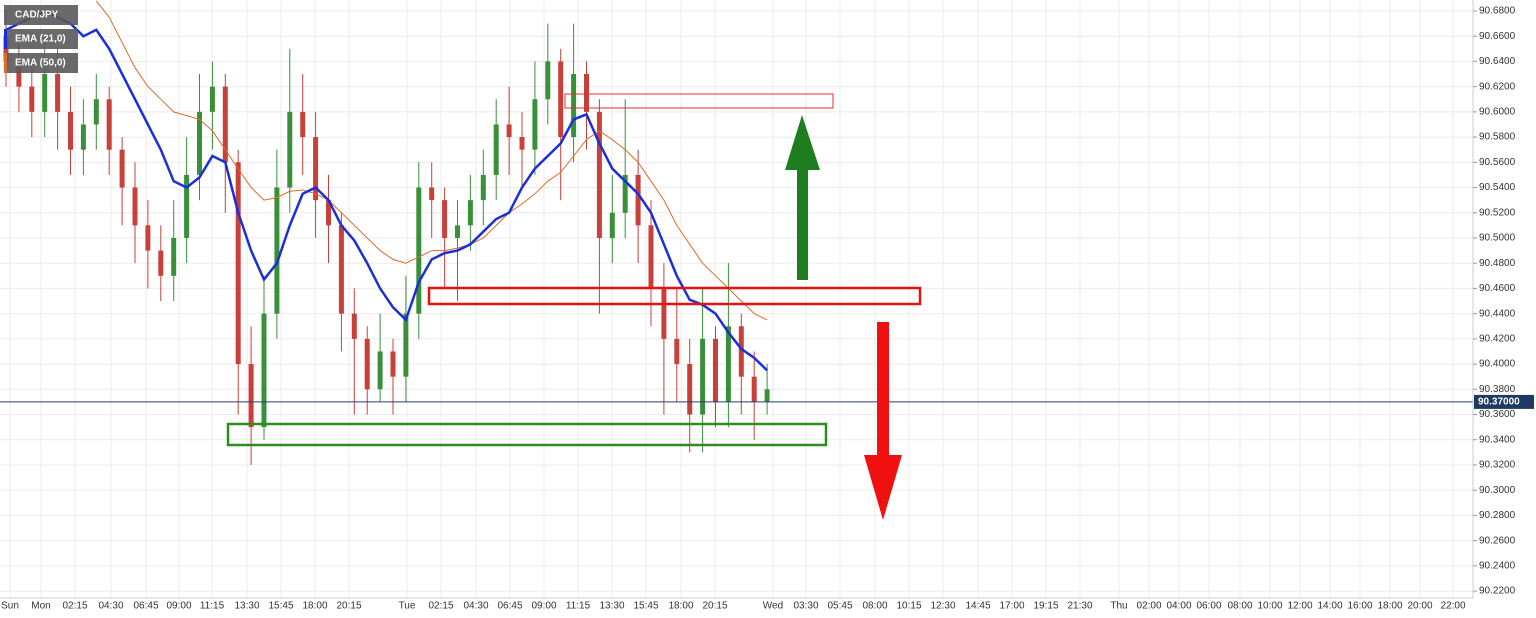 The image size is (1536, 618). What do you see at coordinates (1497, 540) in the screenshot?
I see `y-tick-label: 90.2600` at bounding box center [1497, 540].